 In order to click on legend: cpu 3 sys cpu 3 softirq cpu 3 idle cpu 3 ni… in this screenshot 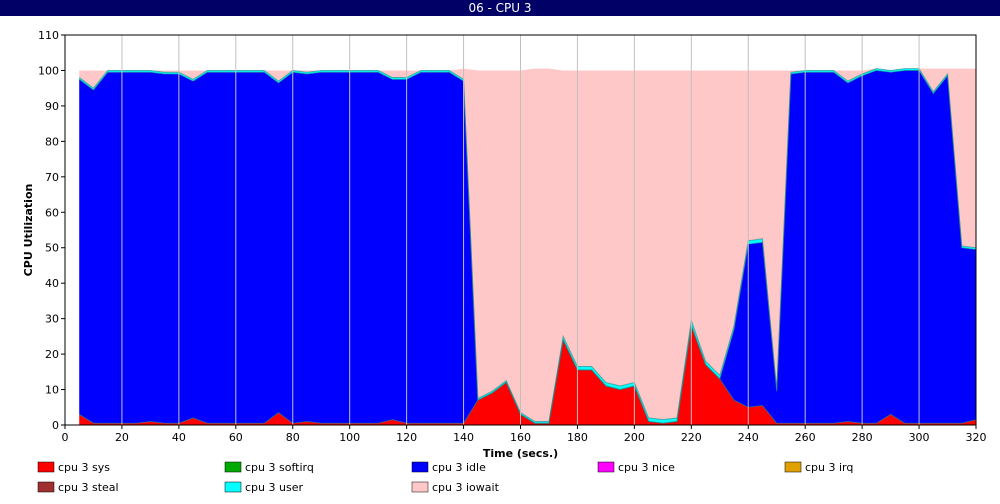, I will do `click(445, 477)`.